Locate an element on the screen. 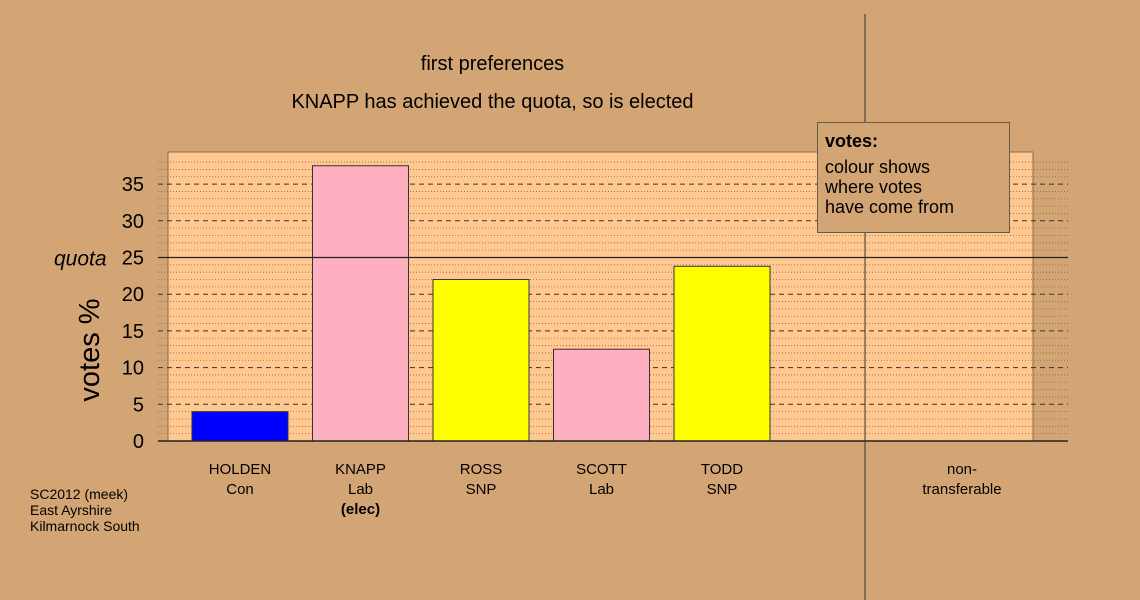  legend-line-3: have come from is located at coordinates (890, 207).